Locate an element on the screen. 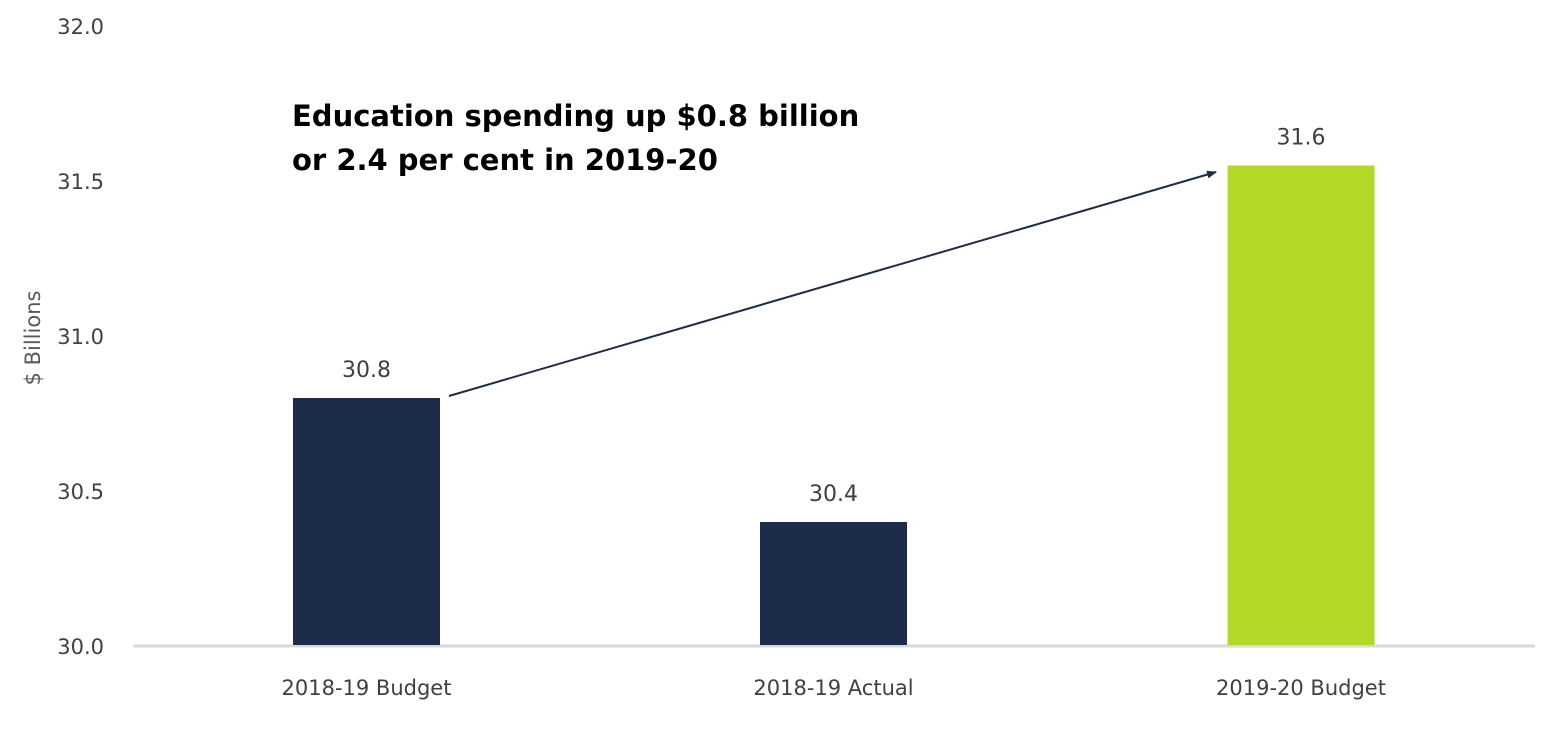 This screenshot has height=730, width=1551. x-tick-label: 2018-19 Budget is located at coordinates (367, 688).